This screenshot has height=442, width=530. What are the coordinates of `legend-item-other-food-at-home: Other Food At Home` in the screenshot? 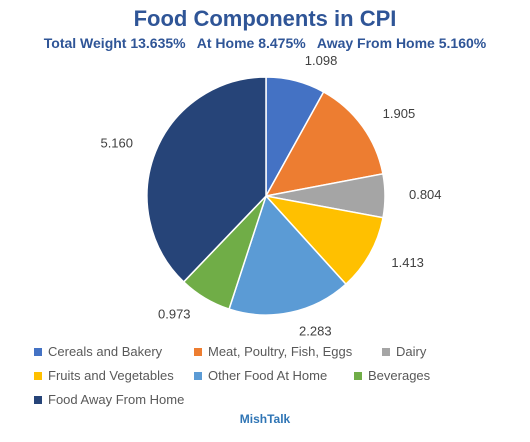 It's located at (260, 375).